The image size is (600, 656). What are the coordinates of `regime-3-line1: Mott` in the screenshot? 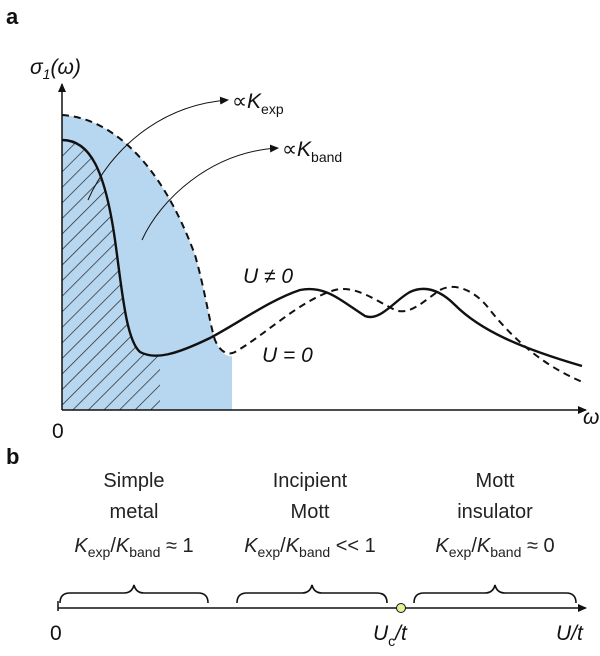 It's located at (495, 481).